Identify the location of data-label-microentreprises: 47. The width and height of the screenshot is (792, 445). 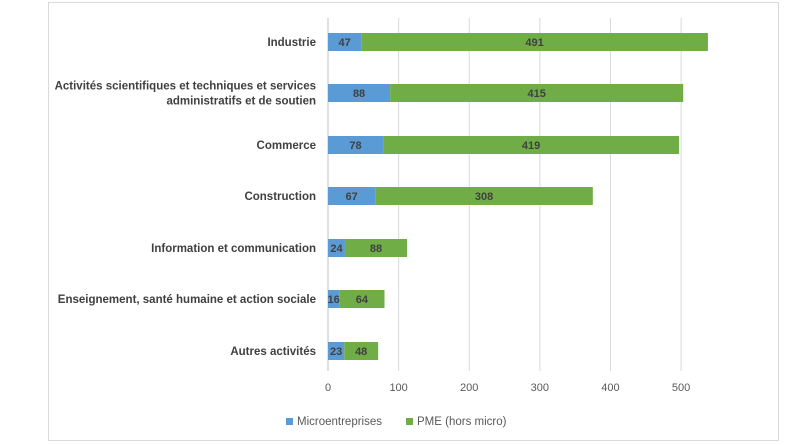
(344, 43).